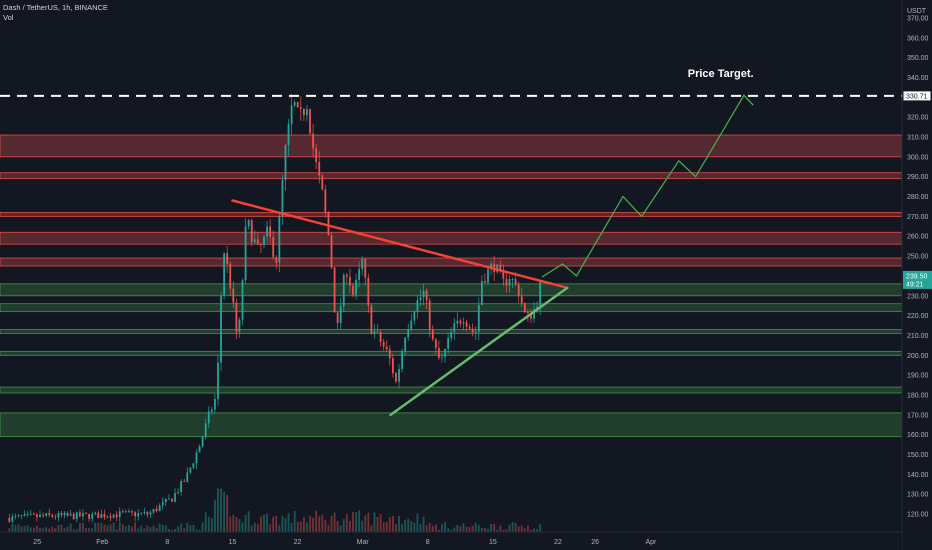 The height and width of the screenshot is (550, 932). I want to click on y-tick-label: 160.00, so click(918, 435).